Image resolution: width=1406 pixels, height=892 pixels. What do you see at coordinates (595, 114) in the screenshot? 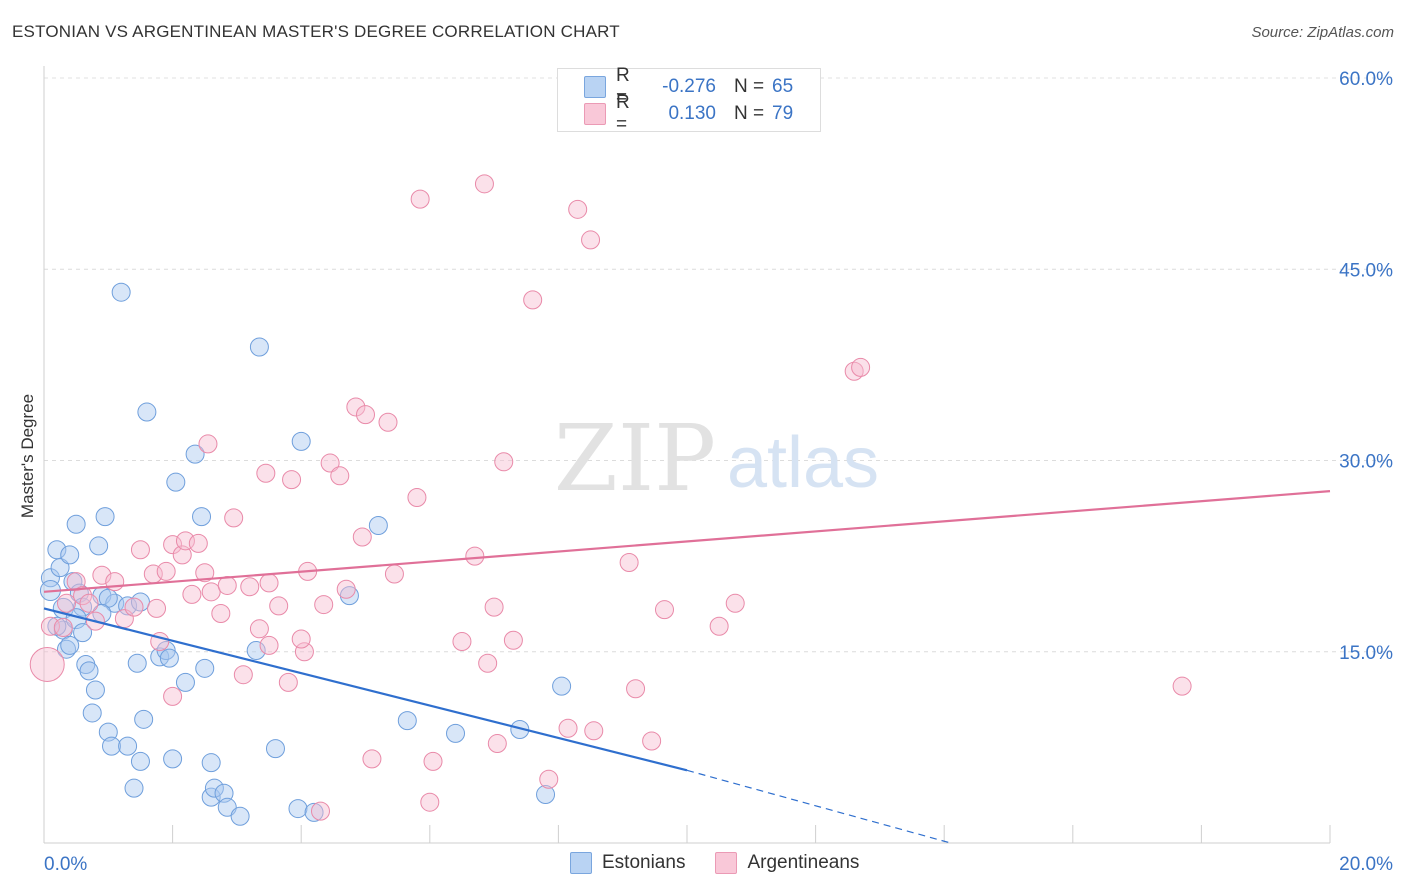
I see `argentineans-swatch` at bounding box center [595, 114].